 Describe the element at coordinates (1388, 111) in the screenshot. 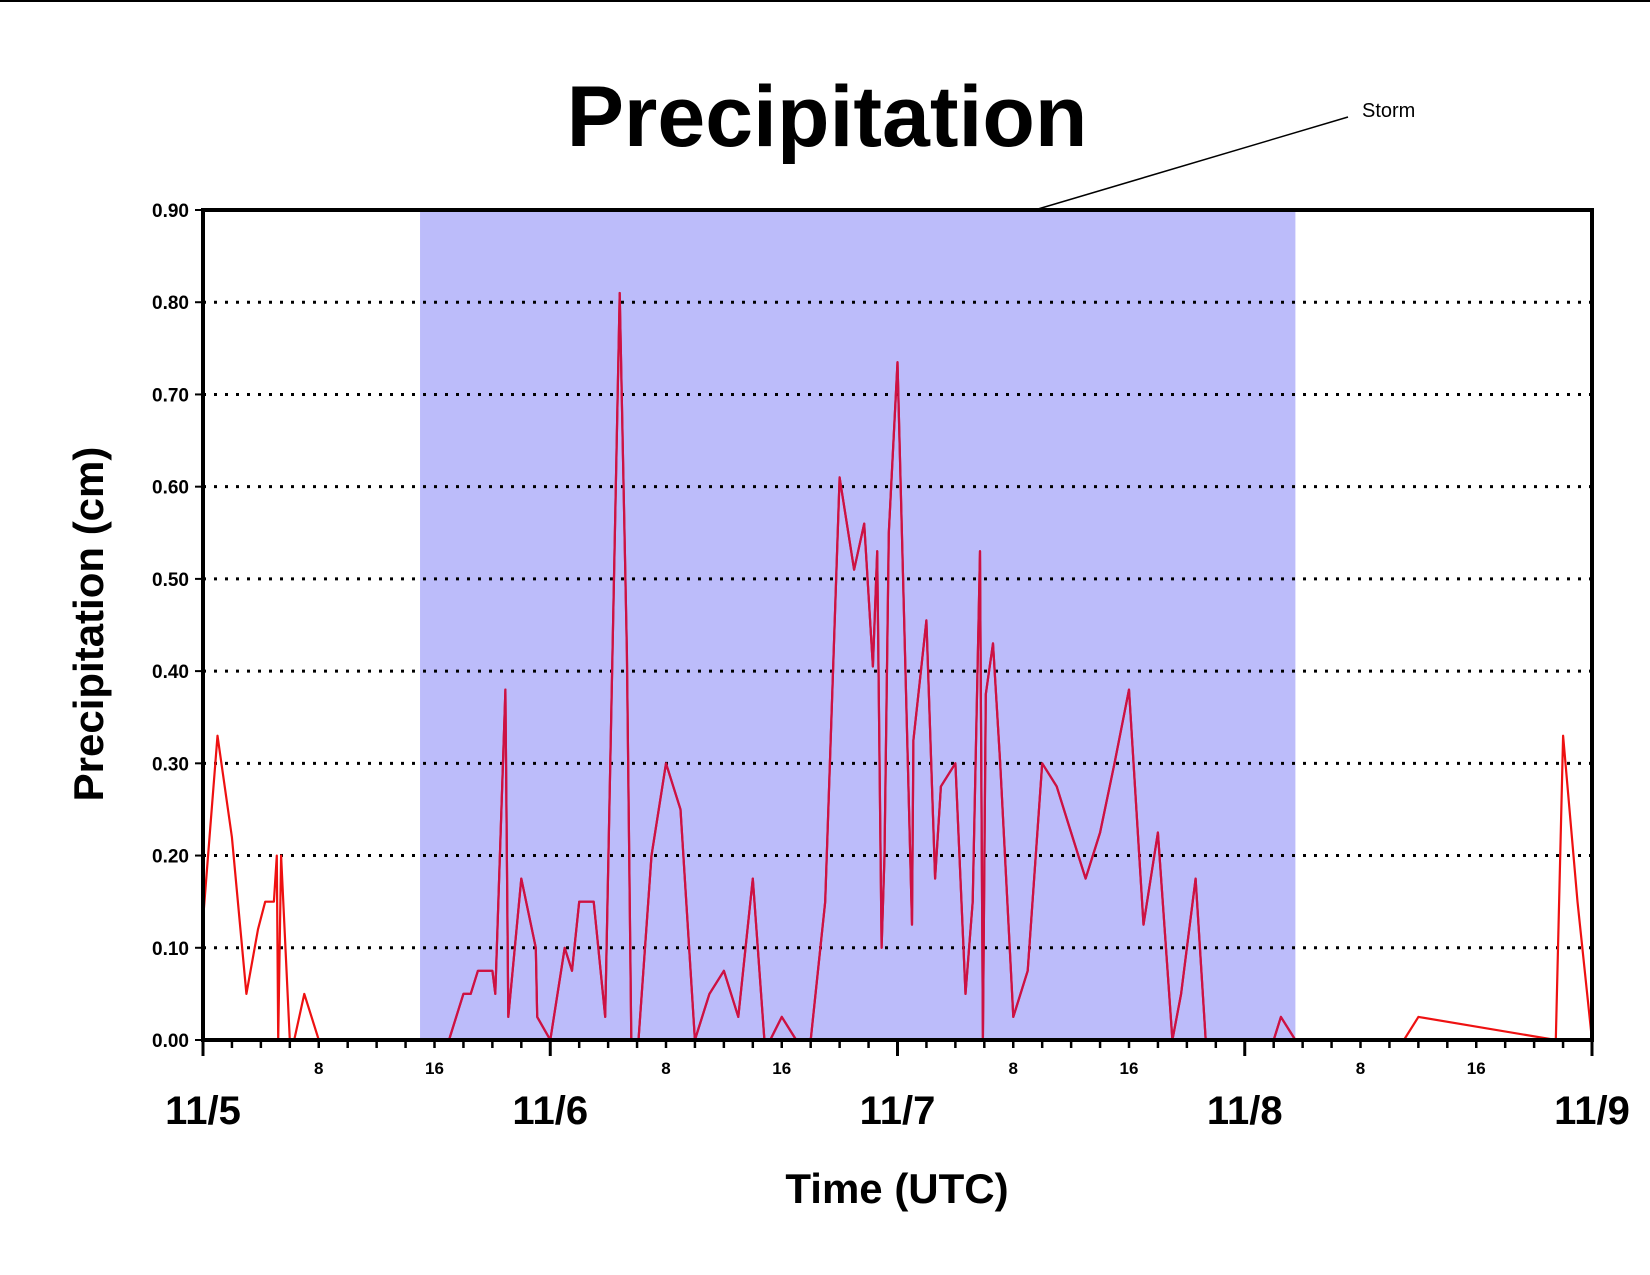

I see `storm-annotation-label: Storm` at that location.